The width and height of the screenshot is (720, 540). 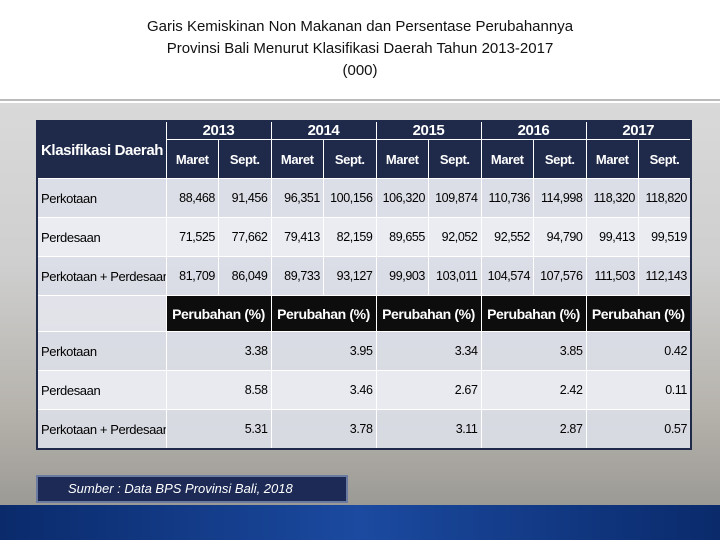 I want to click on cell: 94,790, so click(x=560, y=237).